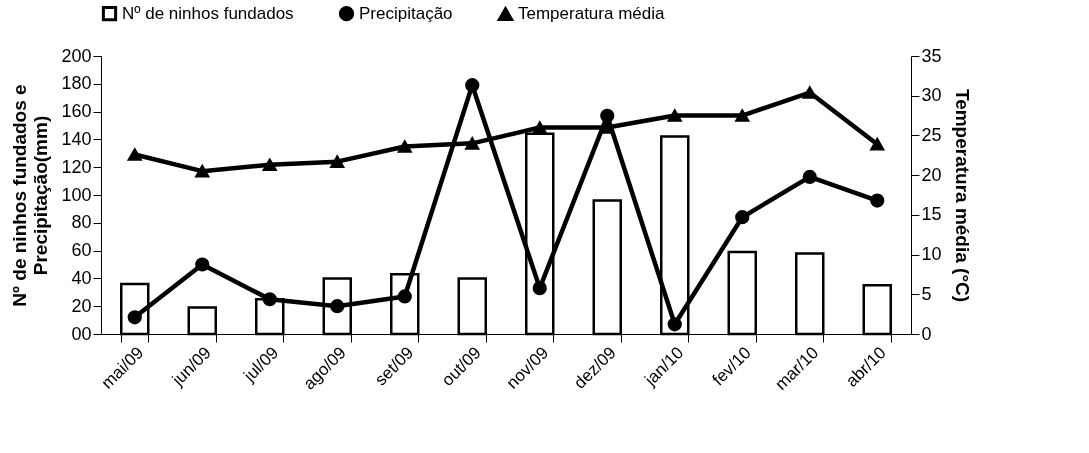 This screenshot has width=1089, height=453. Describe the element at coordinates (931, 55) in the screenshot. I see `y2-tick-label: 35` at that location.